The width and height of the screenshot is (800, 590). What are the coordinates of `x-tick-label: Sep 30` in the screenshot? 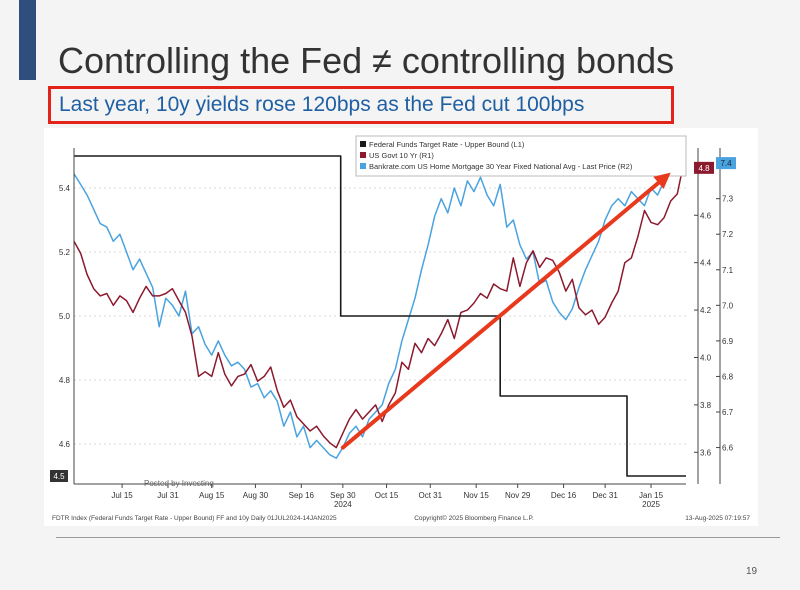 It's located at (343, 495).